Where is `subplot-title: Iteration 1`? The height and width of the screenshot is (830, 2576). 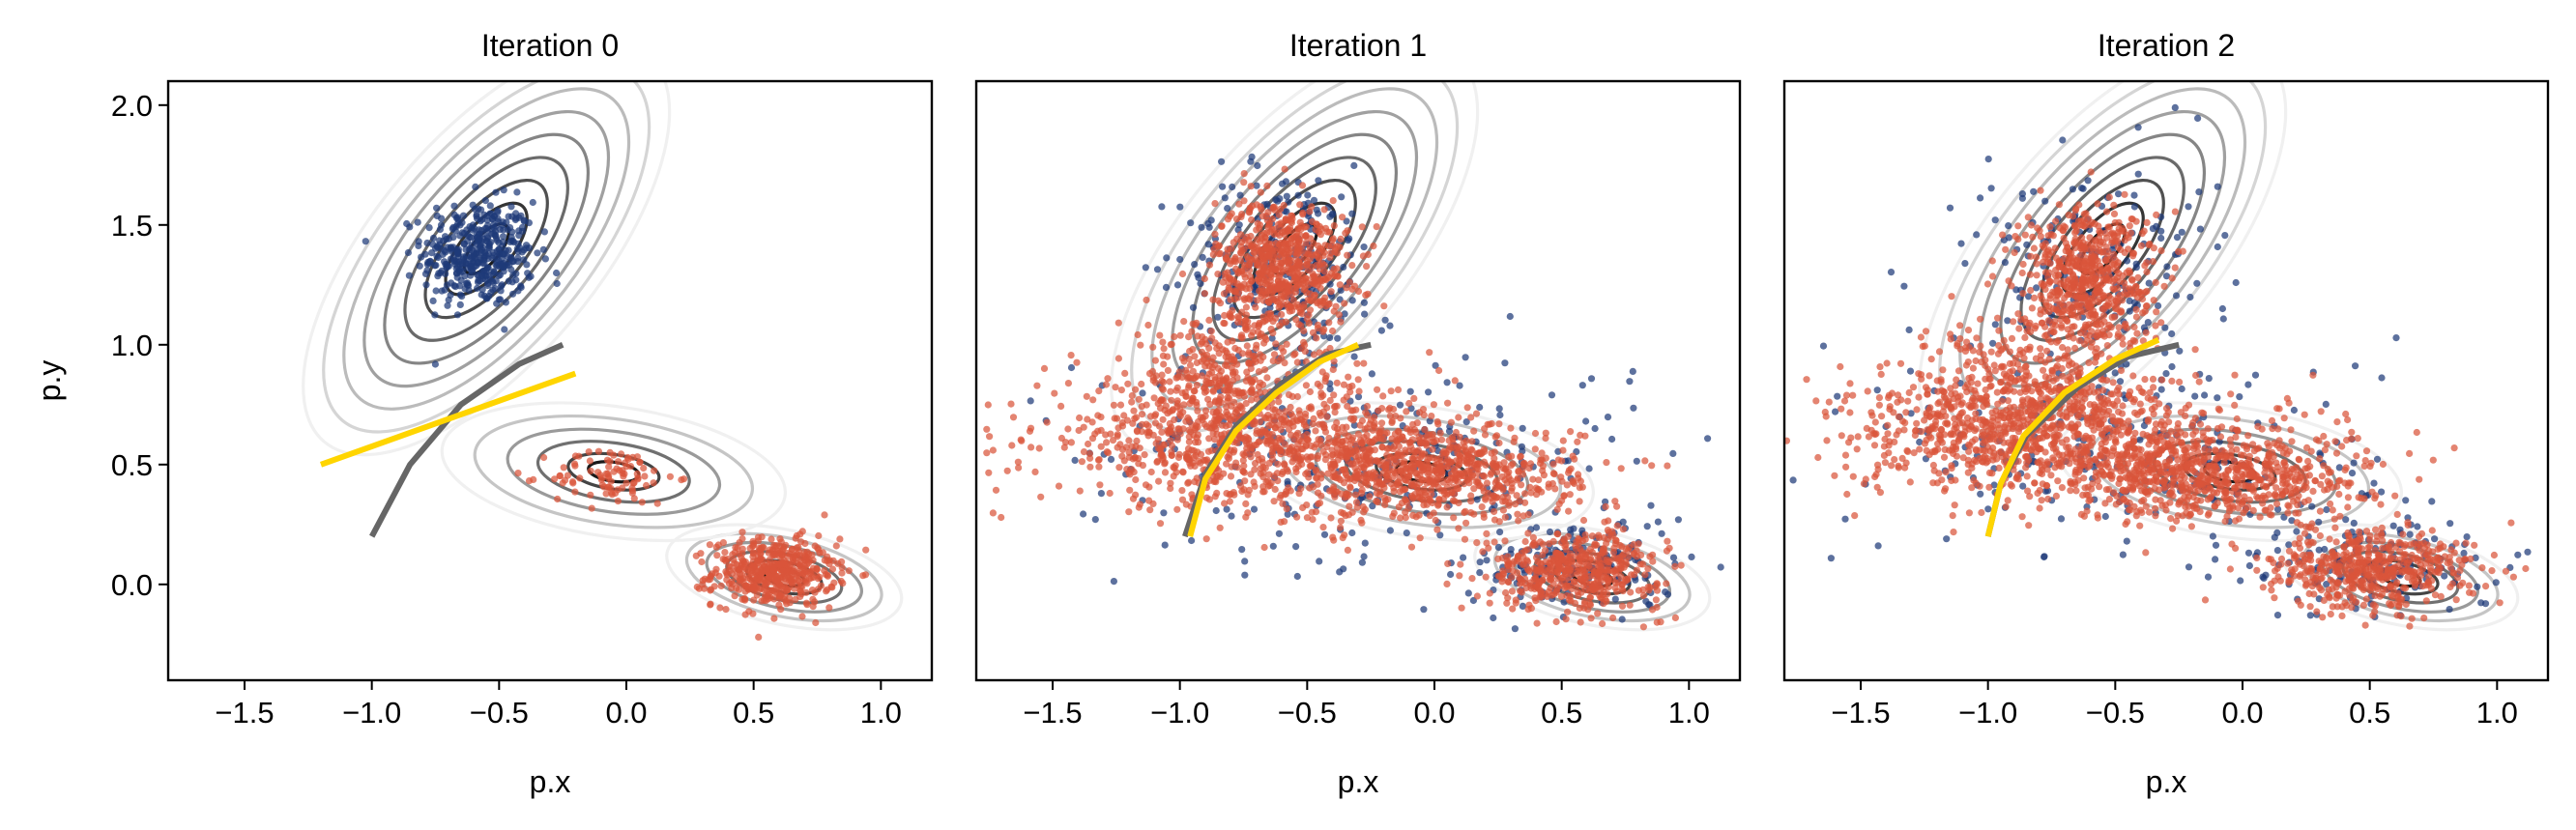
subplot-title: Iteration 1 is located at coordinates (1358, 46).